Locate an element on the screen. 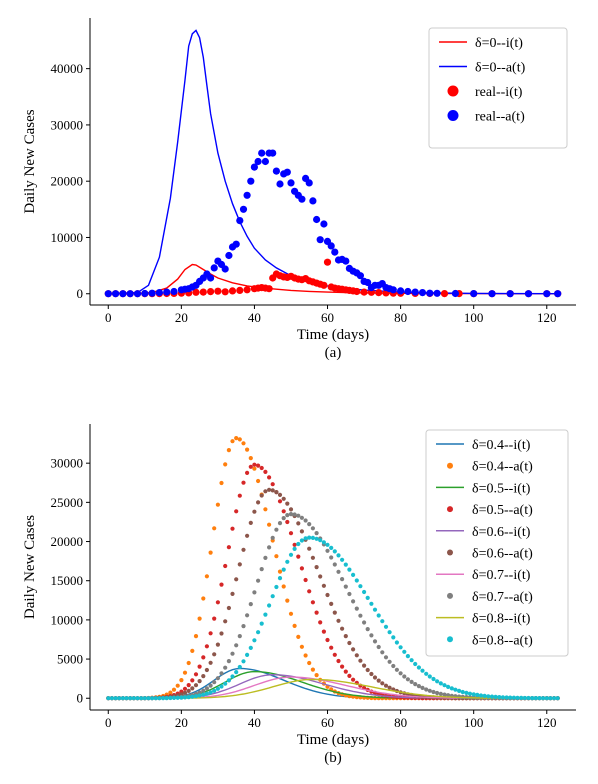 The height and width of the screenshot is (784, 598). legend-label: δ=0.8--a(t) is located at coordinates (502, 640).